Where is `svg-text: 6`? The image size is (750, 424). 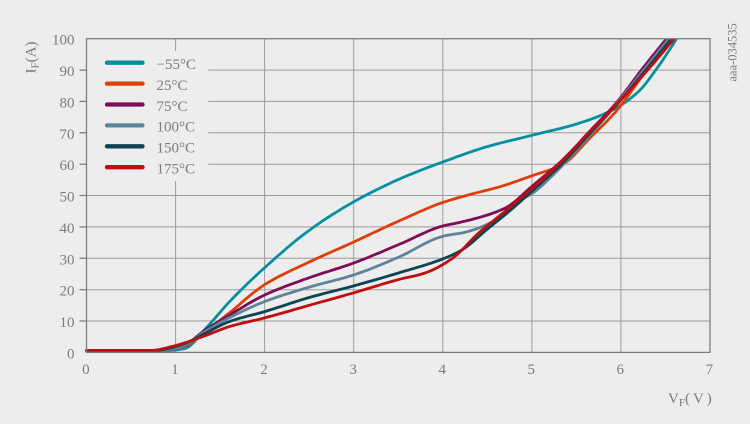 svg-text: 6 is located at coordinates (621, 370).